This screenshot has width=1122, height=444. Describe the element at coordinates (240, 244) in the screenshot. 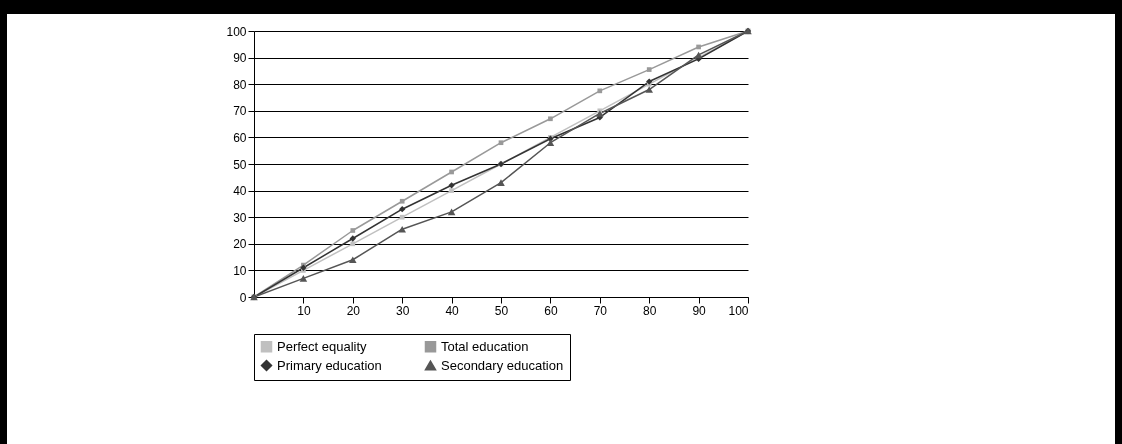

I see `y-tick-label: 20` at that location.